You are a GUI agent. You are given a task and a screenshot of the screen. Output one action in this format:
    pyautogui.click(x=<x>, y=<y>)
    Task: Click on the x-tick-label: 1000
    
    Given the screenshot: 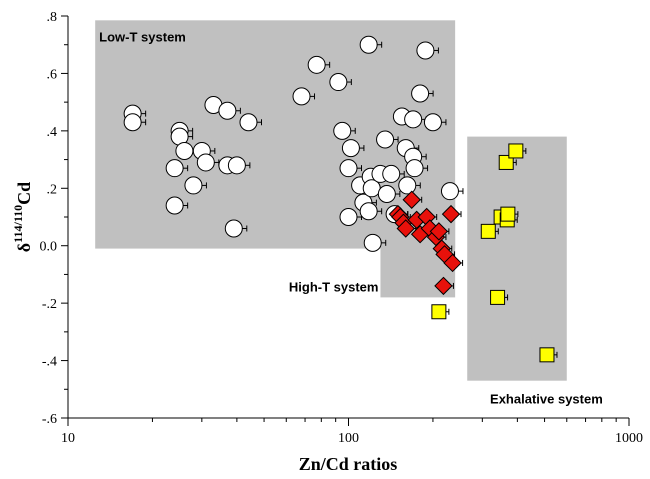 What is the action you would take?
    pyautogui.click(x=629, y=438)
    